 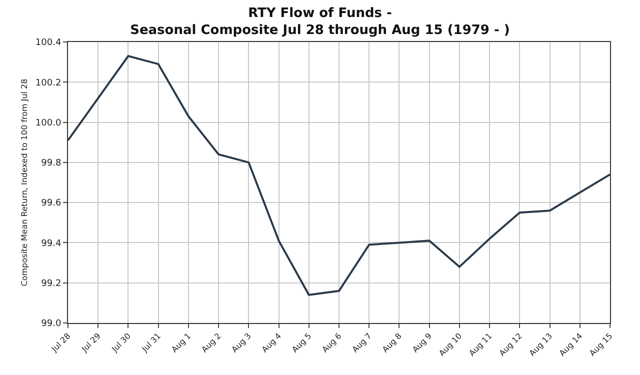 What do you see at coordinates (90, 342) in the screenshot?
I see `x-tick-label: Jul 29` at bounding box center [90, 342].